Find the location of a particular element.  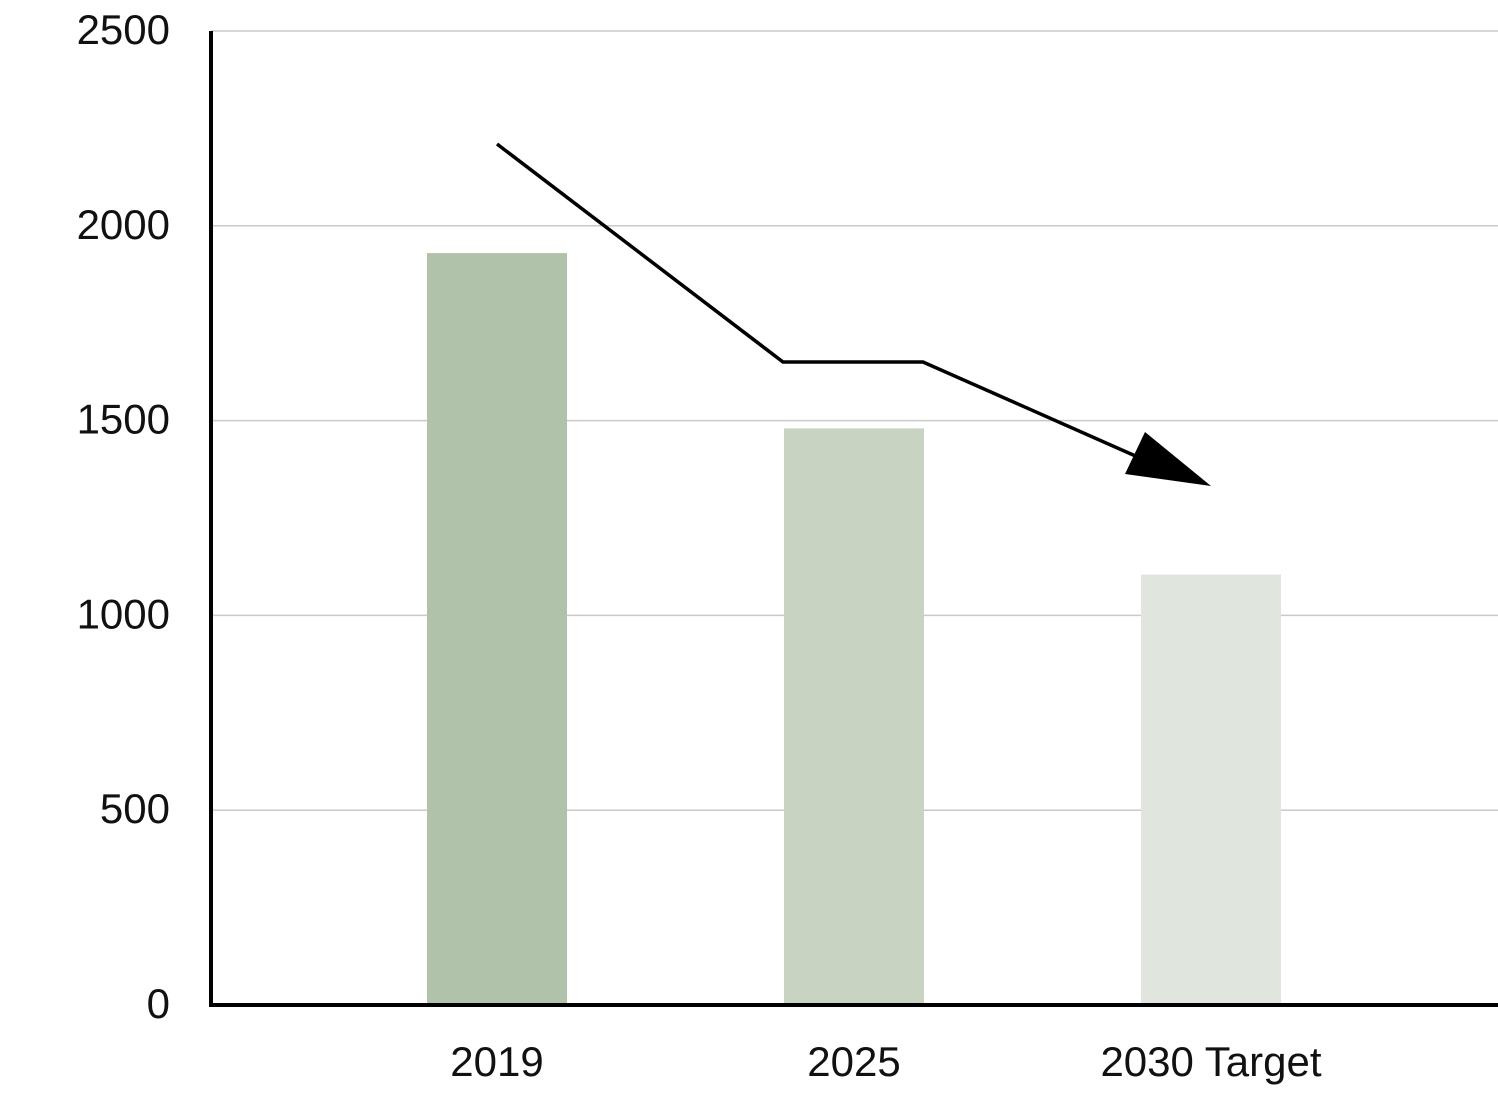

trend-arrow-head is located at coordinates (1168, 459).